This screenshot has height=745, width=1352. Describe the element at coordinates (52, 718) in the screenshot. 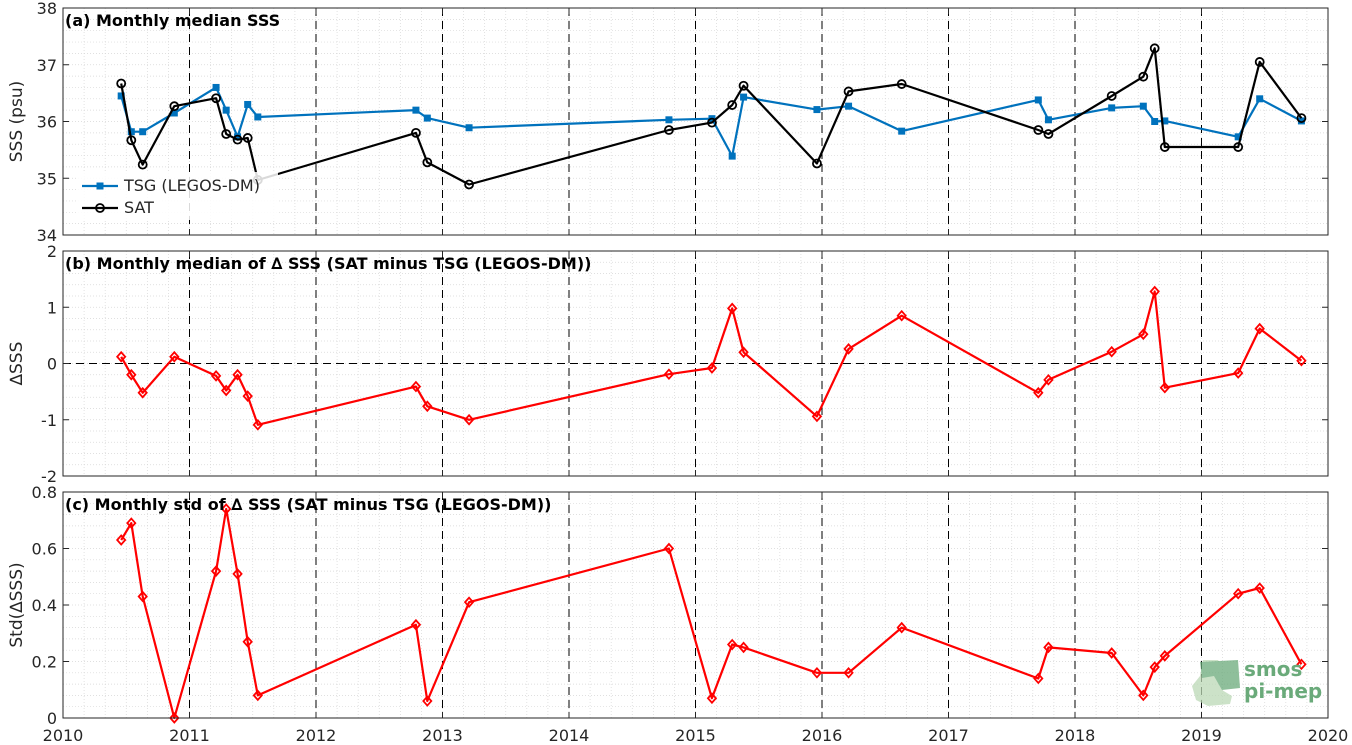

I see `y-tick-label: 0` at that location.